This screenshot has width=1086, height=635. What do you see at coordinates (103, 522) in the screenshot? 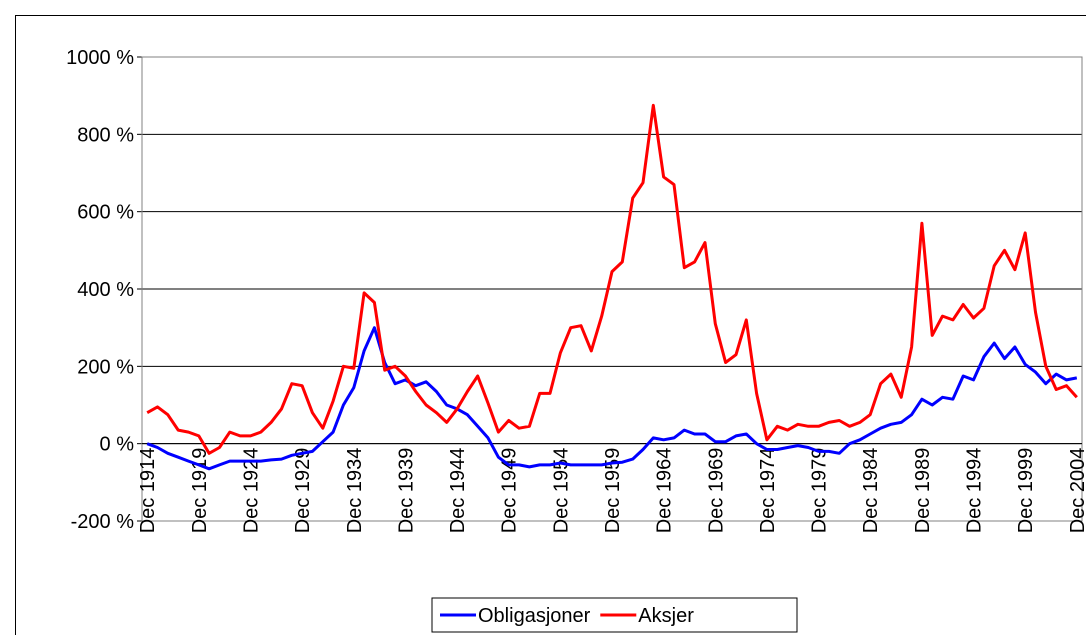
I see `y-tick-label: -200 %` at bounding box center [103, 522].